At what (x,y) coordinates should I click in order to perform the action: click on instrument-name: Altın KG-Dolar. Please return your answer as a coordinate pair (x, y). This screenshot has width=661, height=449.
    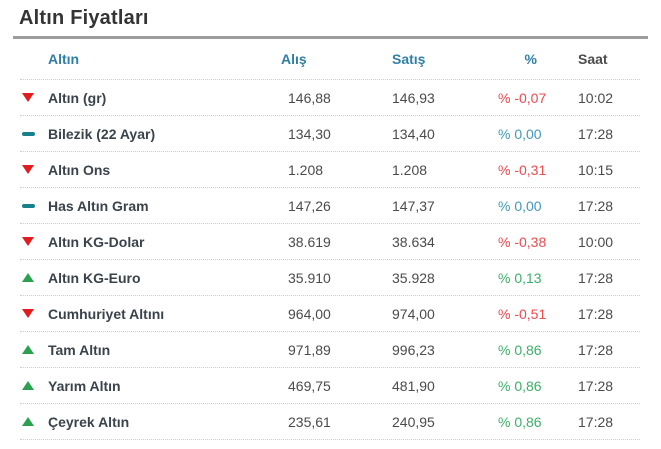
    Looking at the image, I should click on (96, 241).